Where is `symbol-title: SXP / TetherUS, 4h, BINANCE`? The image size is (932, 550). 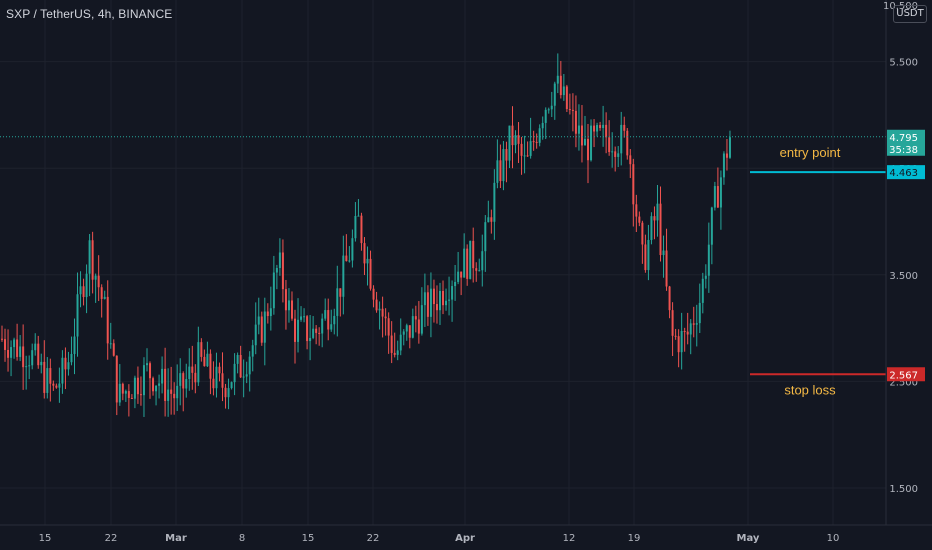 symbol-title: SXP / TetherUS, 4h, BINANCE is located at coordinates (89, 14).